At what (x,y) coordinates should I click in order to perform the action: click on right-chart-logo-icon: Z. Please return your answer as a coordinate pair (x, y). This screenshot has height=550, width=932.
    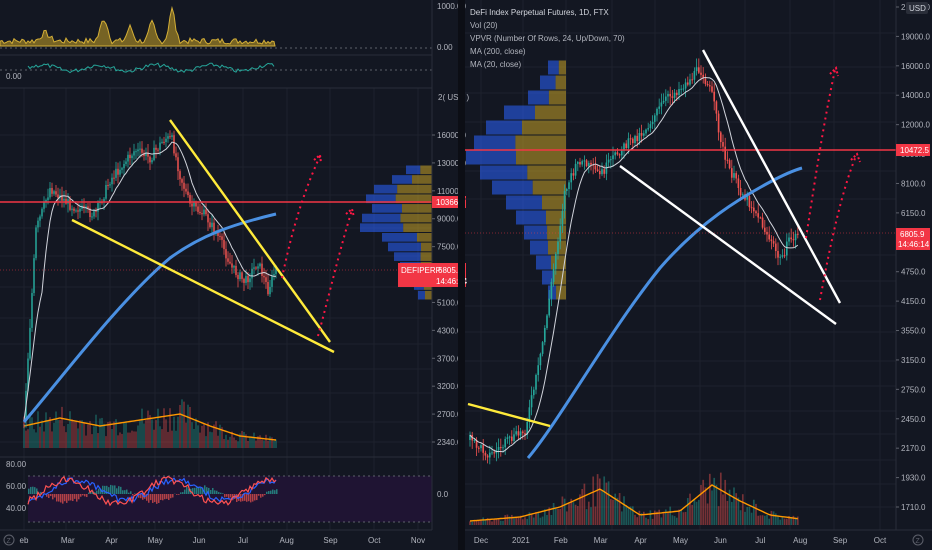
    Looking at the image, I should click on (918, 540).